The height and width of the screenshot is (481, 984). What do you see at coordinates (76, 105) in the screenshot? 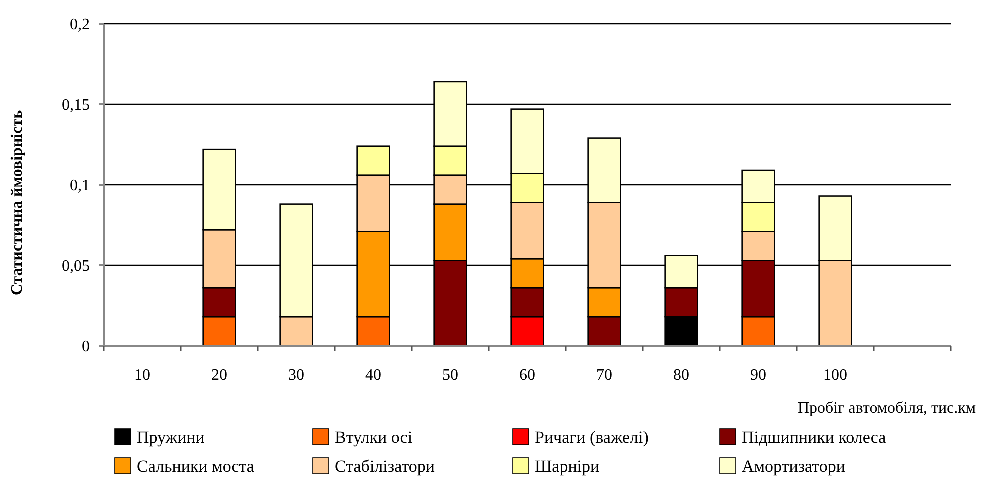
I see `y-tick-label: 0,15` at bounding box center [76, 105].